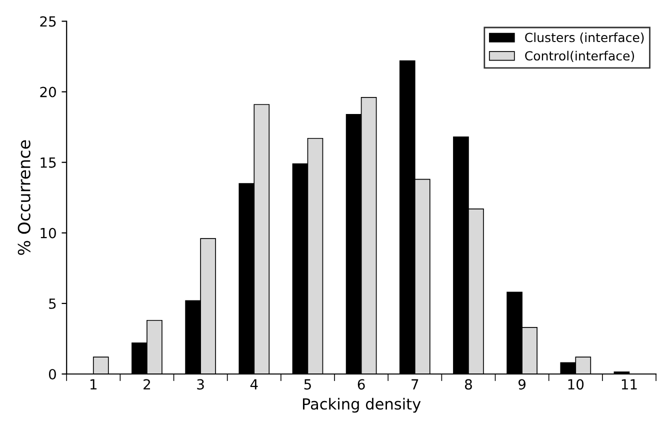 The image size is (666, 425). Describe the element at coordinates (415, 384) in the screenshot. I see `x-tick-label: 7` at that location.